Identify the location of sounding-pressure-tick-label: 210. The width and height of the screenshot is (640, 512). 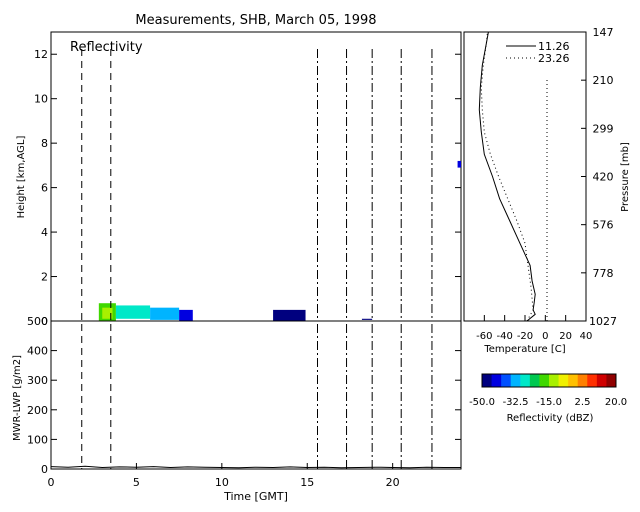
(603, 80).